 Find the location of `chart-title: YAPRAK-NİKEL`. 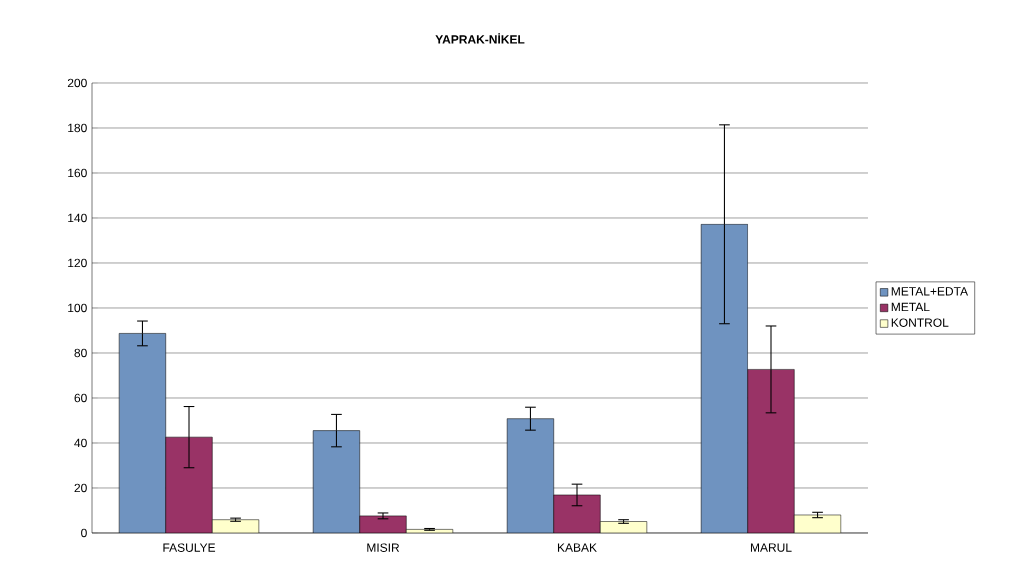

chart-title: YAPRAK-NİKEL is located at coordinates (480, 38).